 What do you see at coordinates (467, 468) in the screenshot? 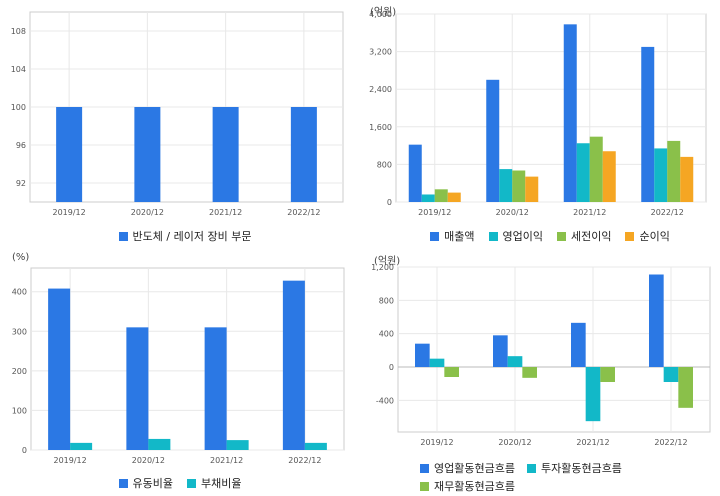
I see `legend-item: 영업활동현금흐름` at bounding box center [467, 468].